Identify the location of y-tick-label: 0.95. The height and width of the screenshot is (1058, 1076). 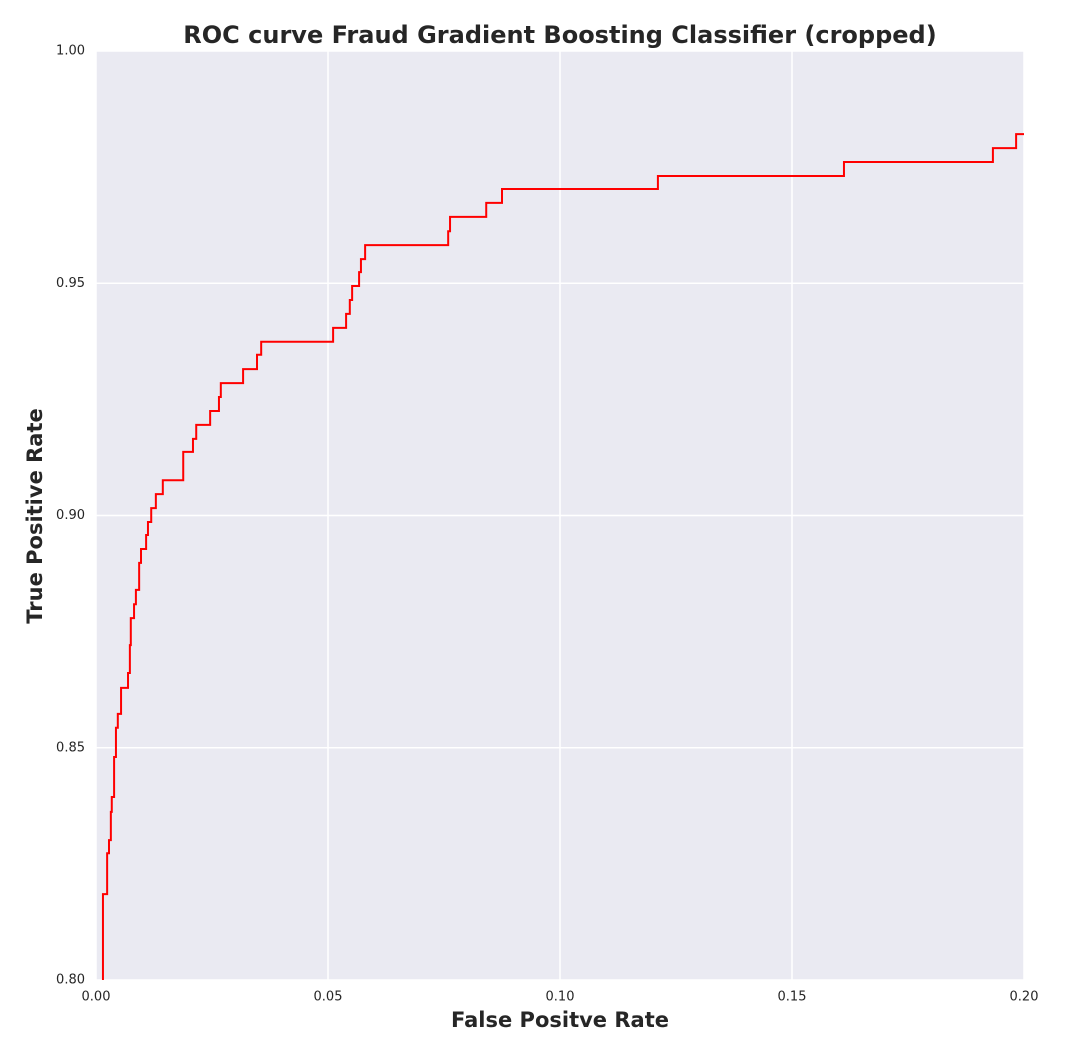
(70, 283).